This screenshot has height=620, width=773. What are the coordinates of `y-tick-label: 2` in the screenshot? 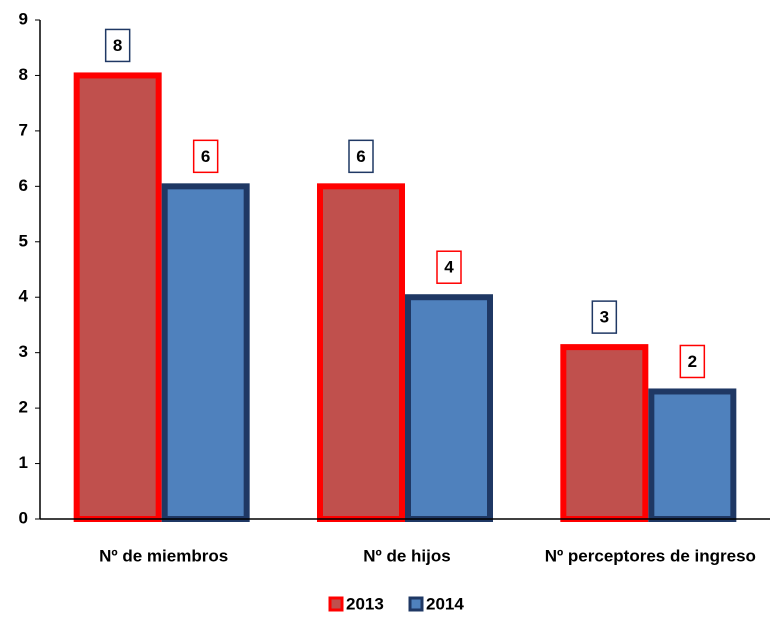 It's located at (23, 407).